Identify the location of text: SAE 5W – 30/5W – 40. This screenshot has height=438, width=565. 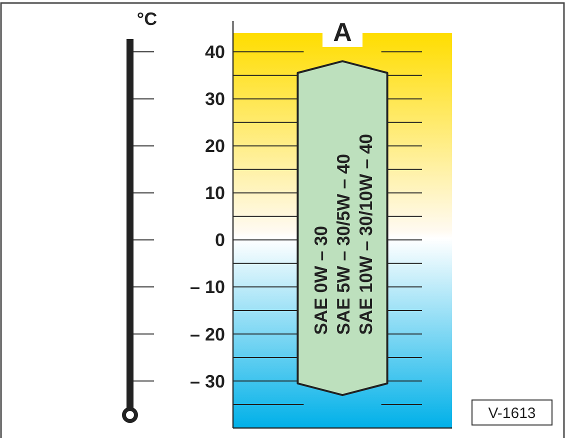
(344, 244).